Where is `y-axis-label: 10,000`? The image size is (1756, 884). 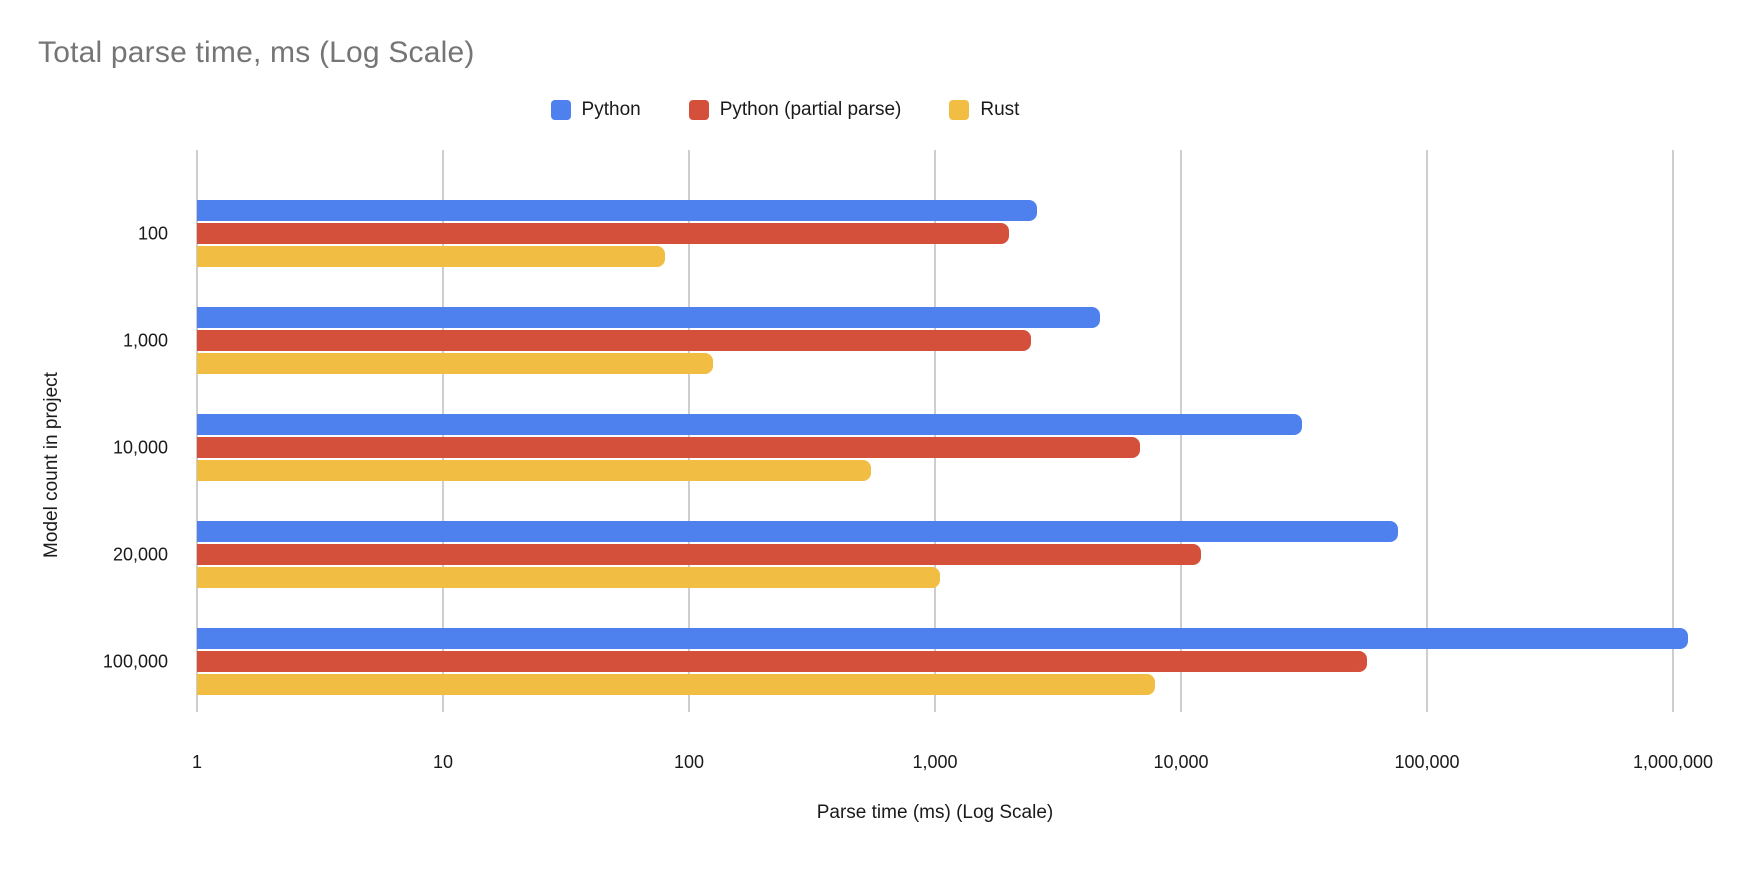 y-axis-label: 10,000 is located at coordinates (140, 447).